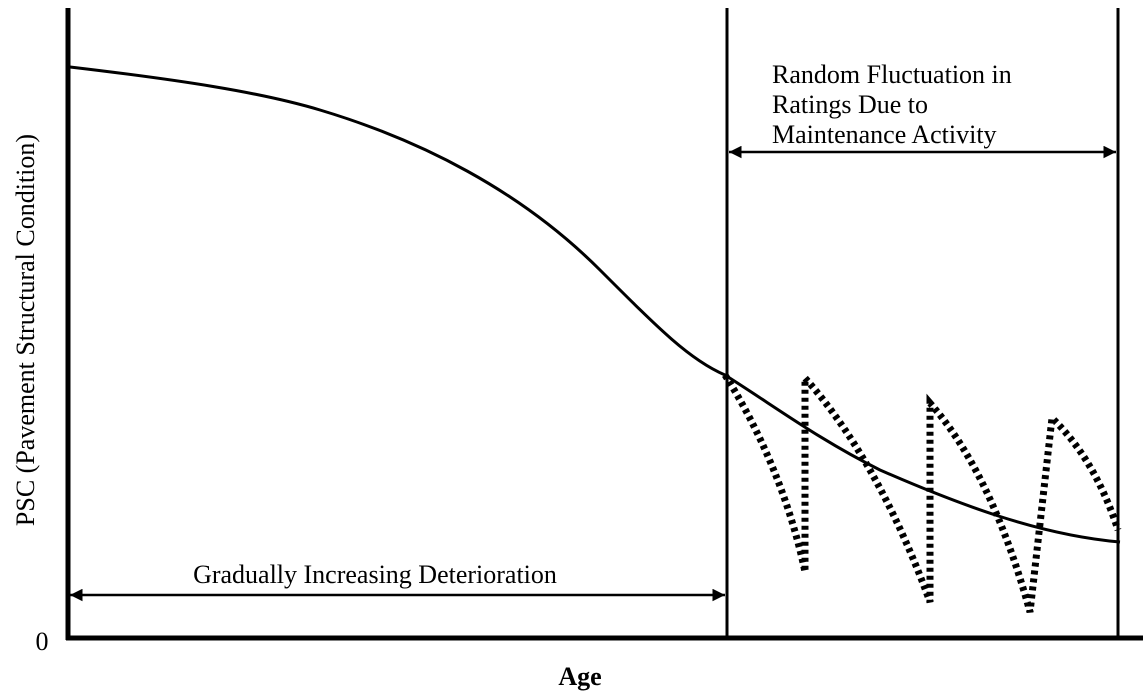 The width and height of the screenshot is (1143, 695). Describe the element at coordinates (25, 330) in the screenshot. I see `y-axis-label: PSC (Pavement Structural Condition)` at that location.